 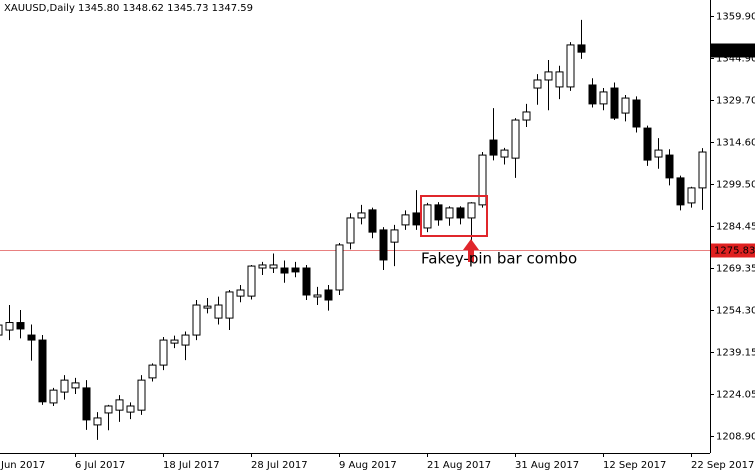 What do you see at coordinates (471, 250) in the screenshot?
I see `arrow` at bounding box center [471, 250].